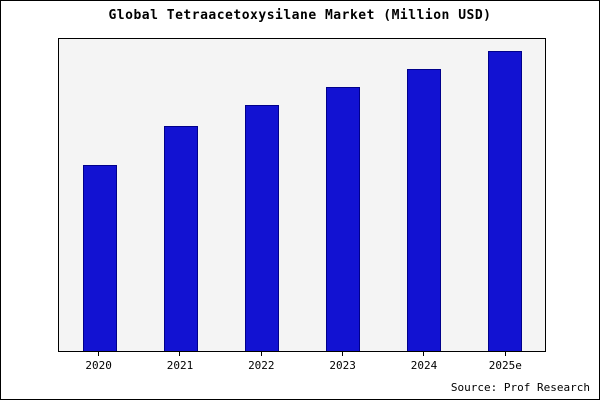  I want to click on x-axis-label: 2022, so click(261, 365).